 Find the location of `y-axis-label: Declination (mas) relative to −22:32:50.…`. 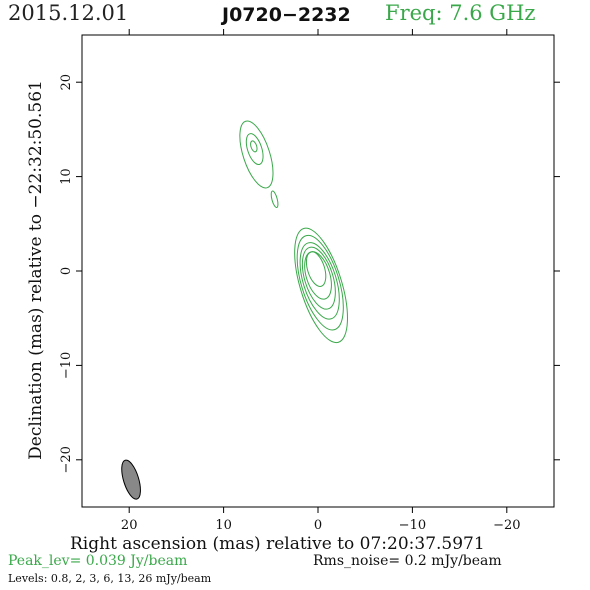

y-axis-label: Declination (mas) relative to −22:32:50.… is located at coordinates (36, 270).